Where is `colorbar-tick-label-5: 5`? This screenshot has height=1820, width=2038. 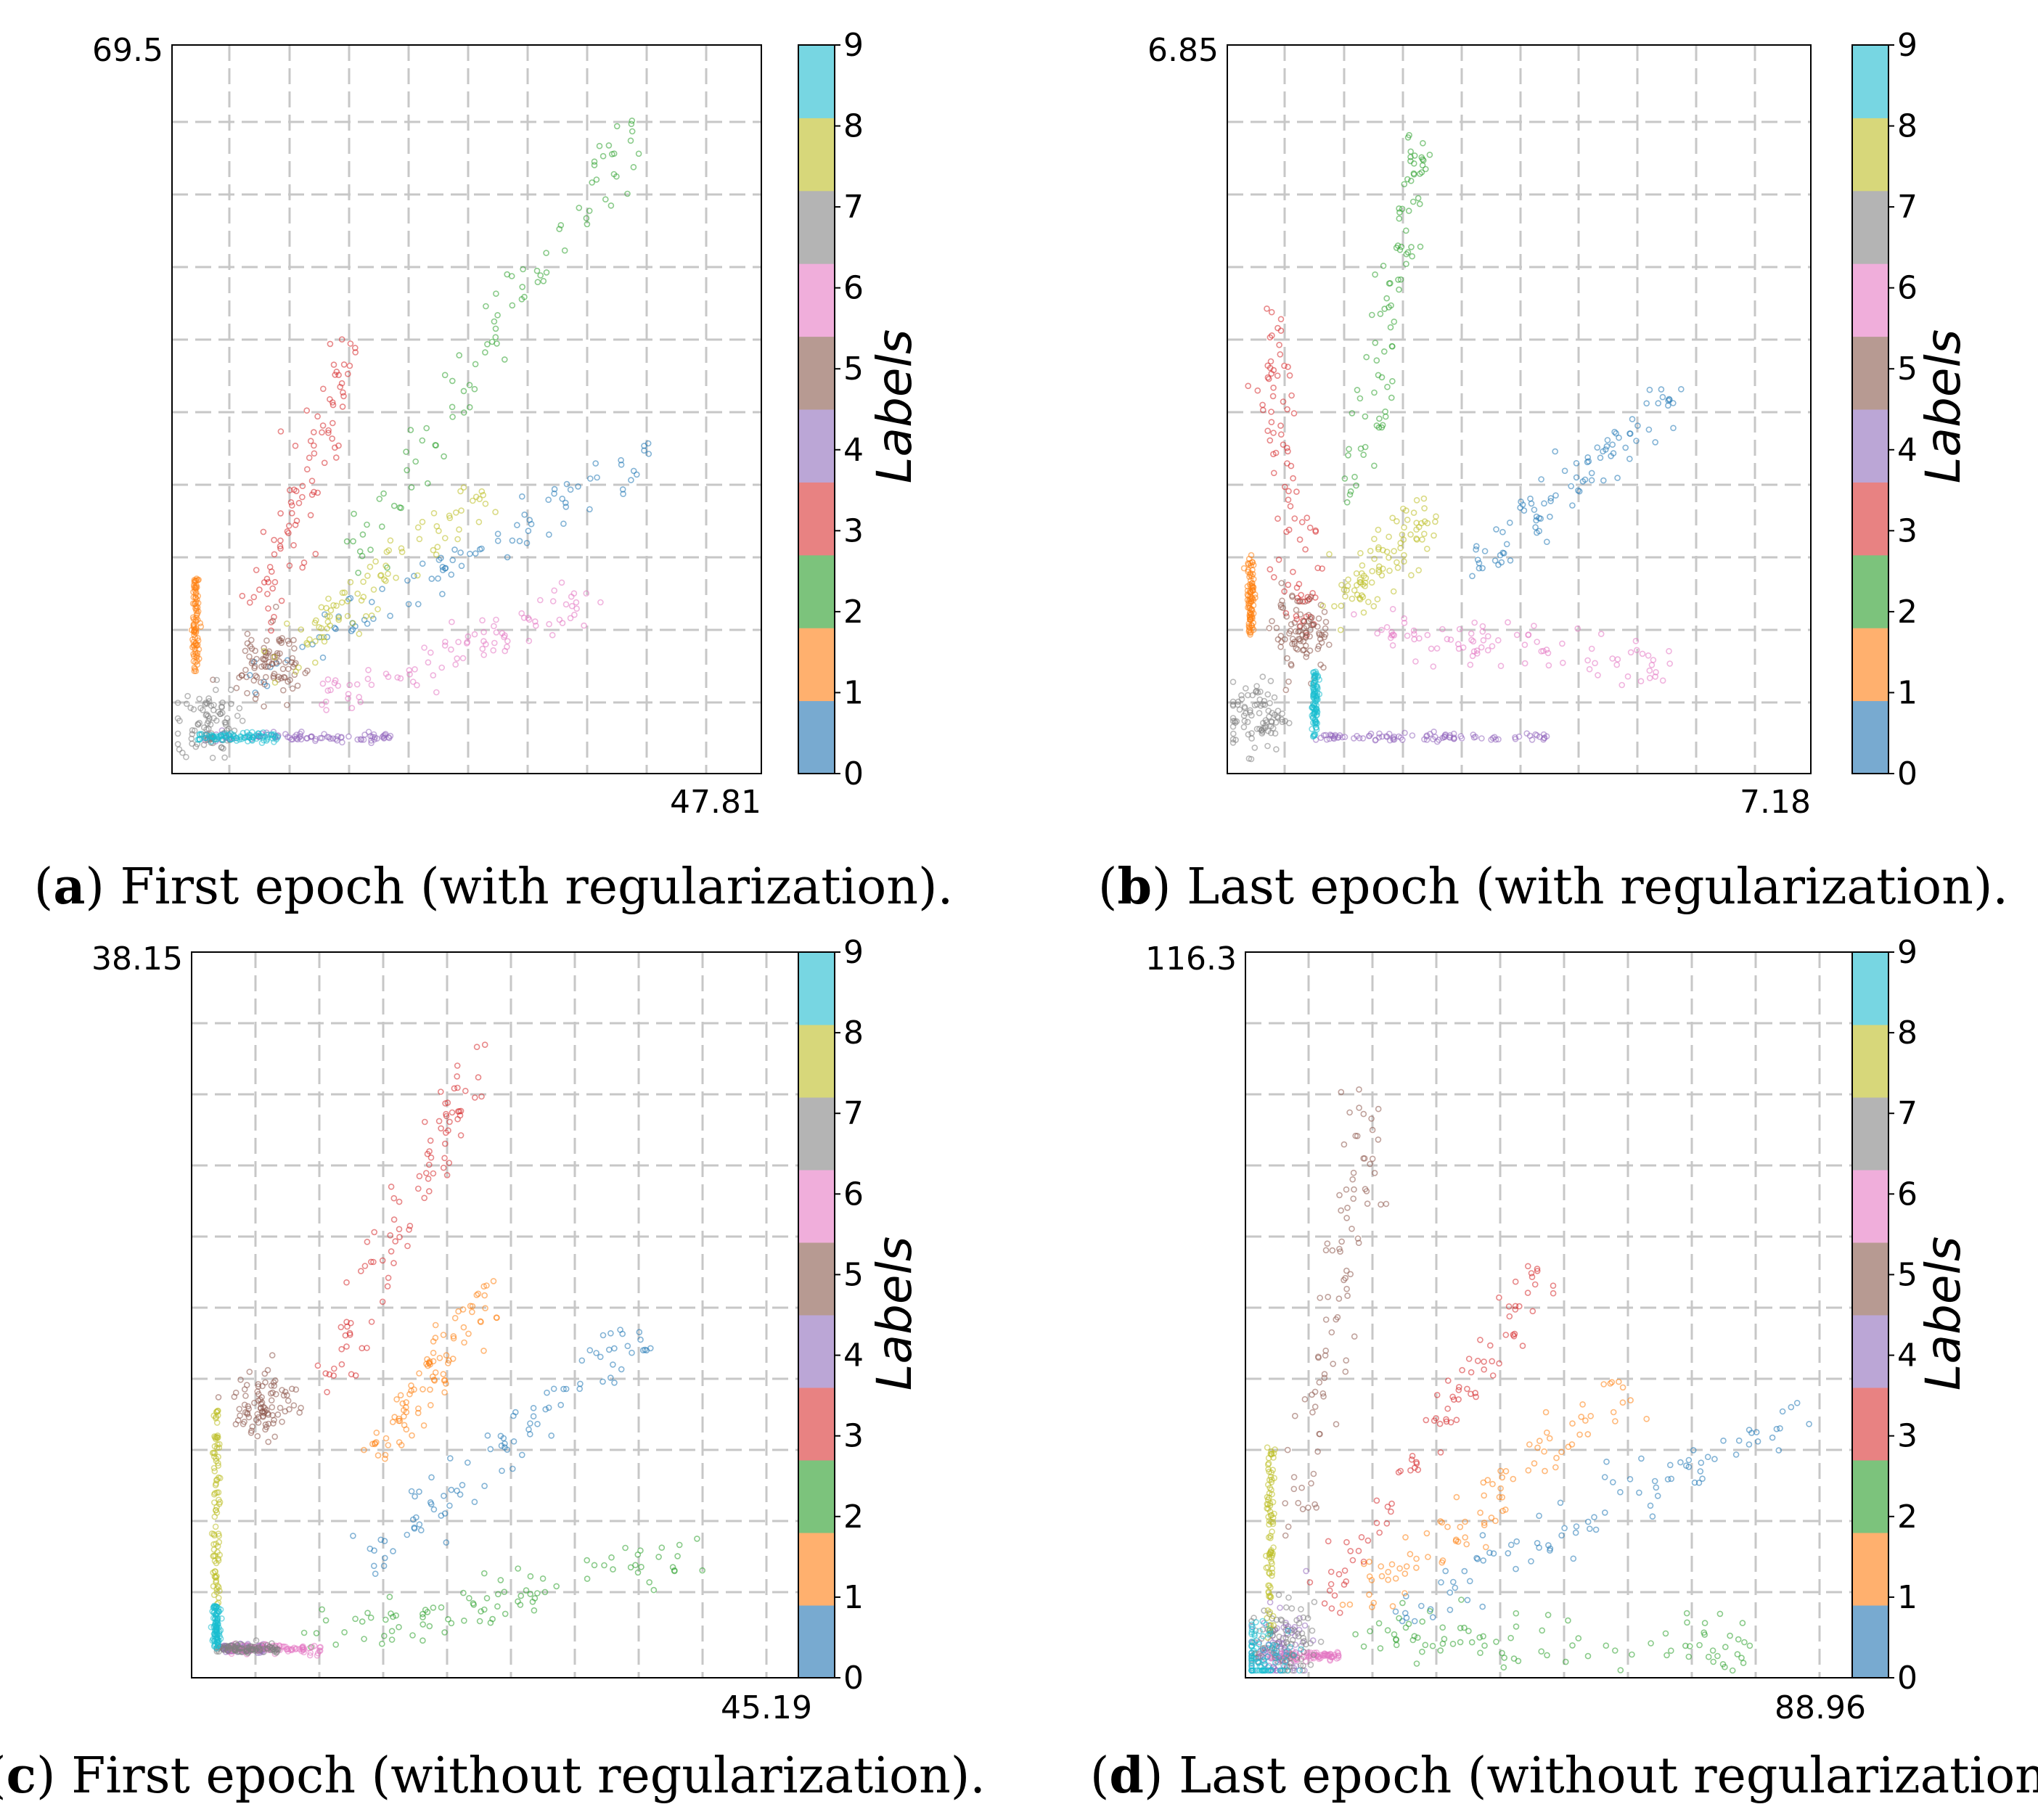 colorbar-tick-label-5: 5 is located at coordinates (1907, 1274).